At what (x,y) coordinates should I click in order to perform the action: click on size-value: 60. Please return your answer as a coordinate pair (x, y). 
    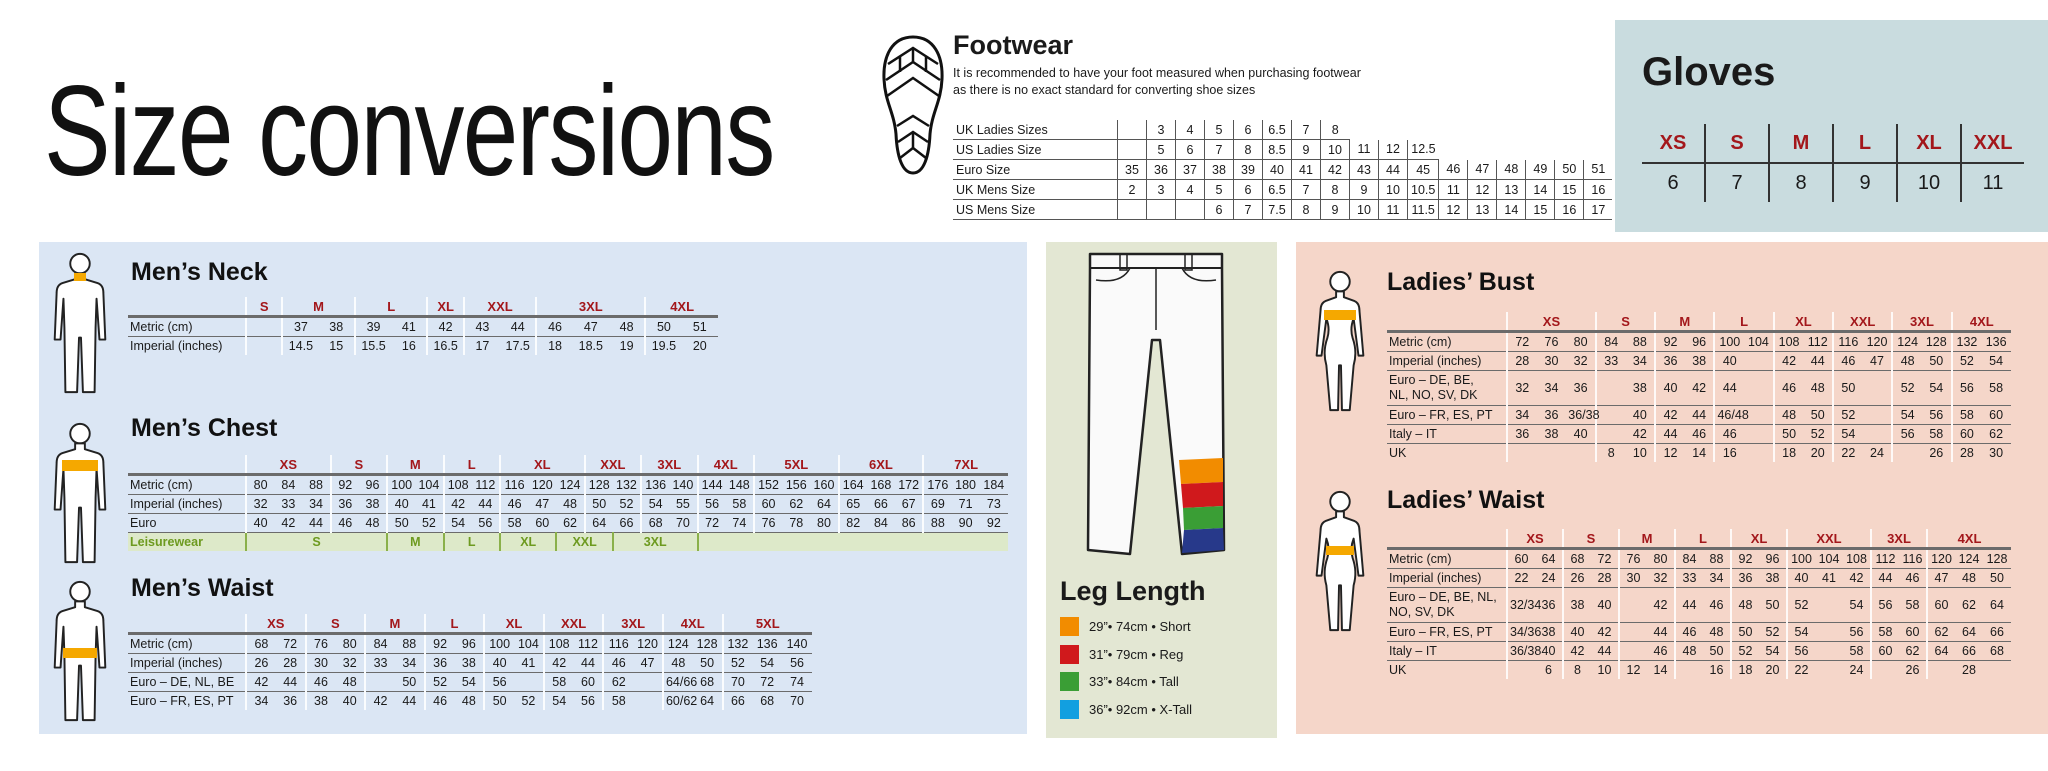
    Looking at the image, I should click on (1884, 651).